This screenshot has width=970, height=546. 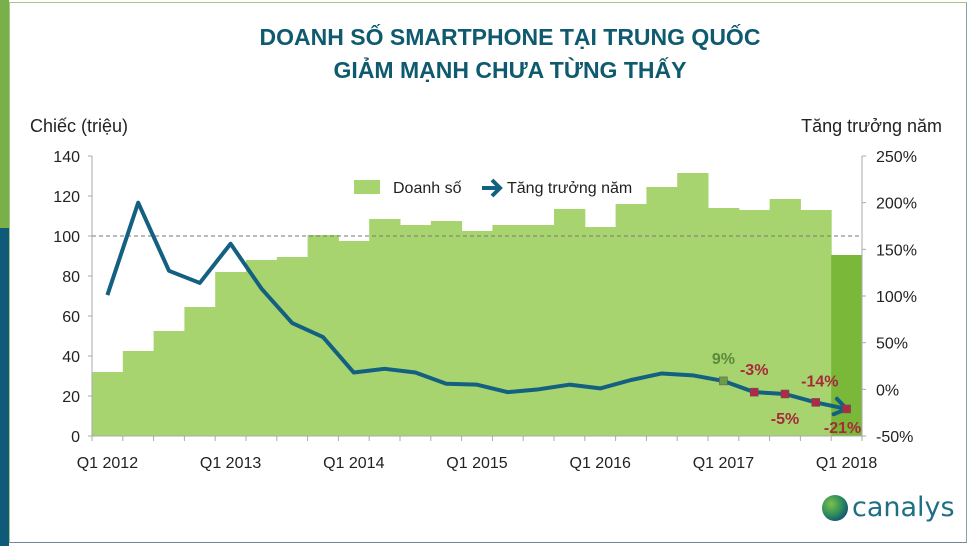 What do you see at coordinates (846, 463) in the screenshot?
I see `x-tick-label: Q1 2018` at bounding box center [846, 463].